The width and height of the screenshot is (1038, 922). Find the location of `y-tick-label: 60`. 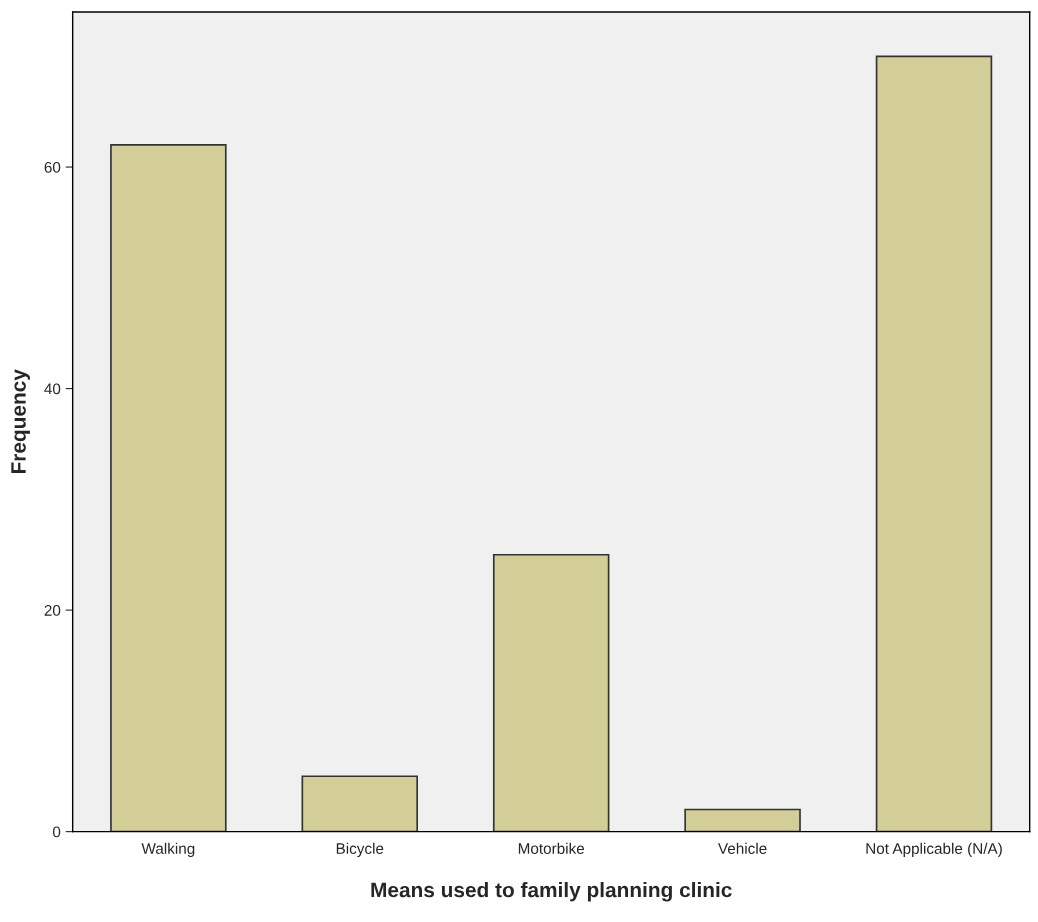

y-tick-label: 60 is located at coordinates (52, 167).